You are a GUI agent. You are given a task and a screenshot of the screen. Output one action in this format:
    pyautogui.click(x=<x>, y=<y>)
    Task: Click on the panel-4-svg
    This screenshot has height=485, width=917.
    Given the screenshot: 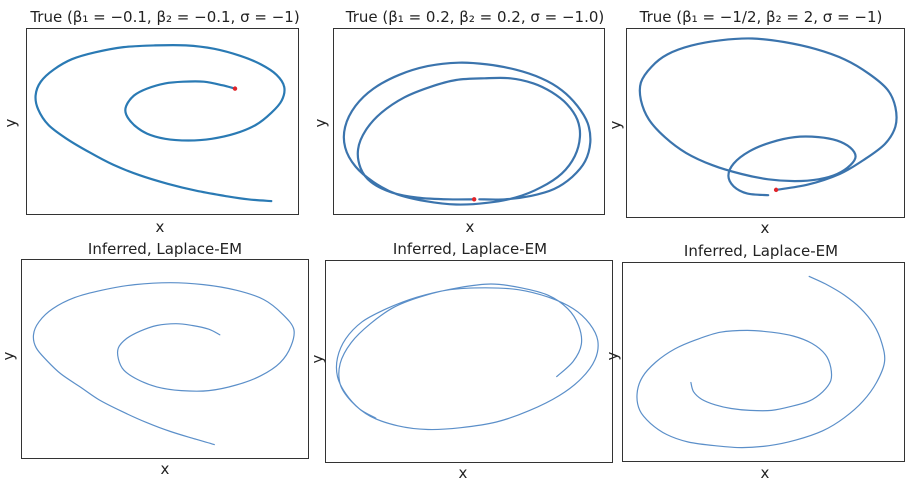 What is the action you would take?
    pyautogui.click(x=163, y=364)
    